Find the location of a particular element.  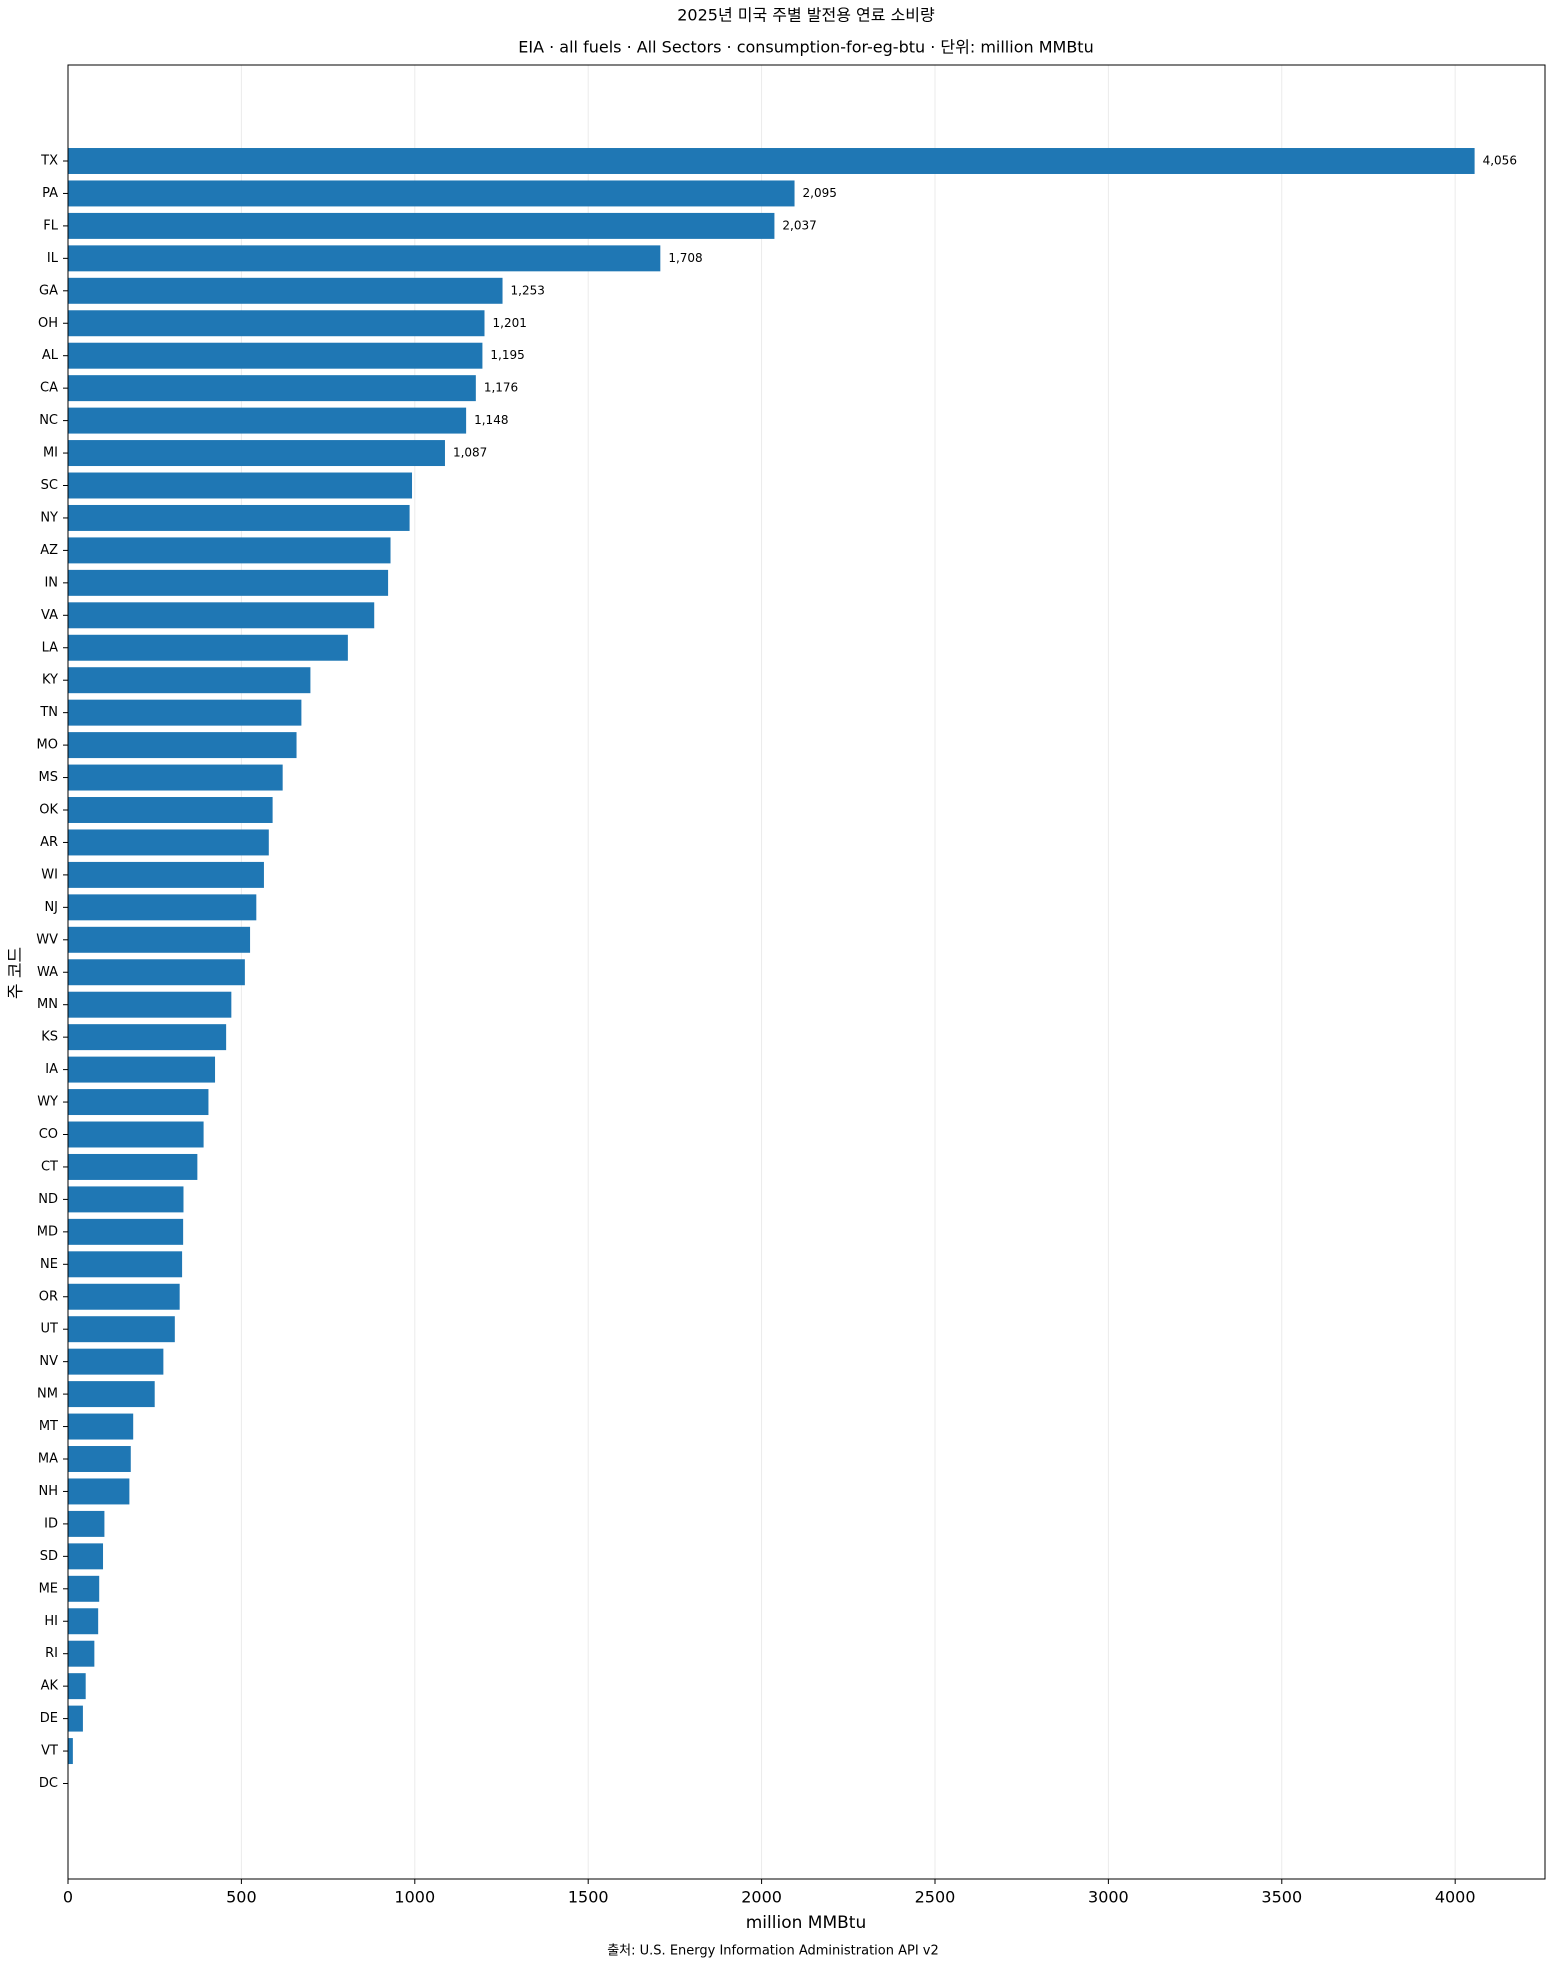

y-tick-label: NE is located at coordinates (49, 1264).